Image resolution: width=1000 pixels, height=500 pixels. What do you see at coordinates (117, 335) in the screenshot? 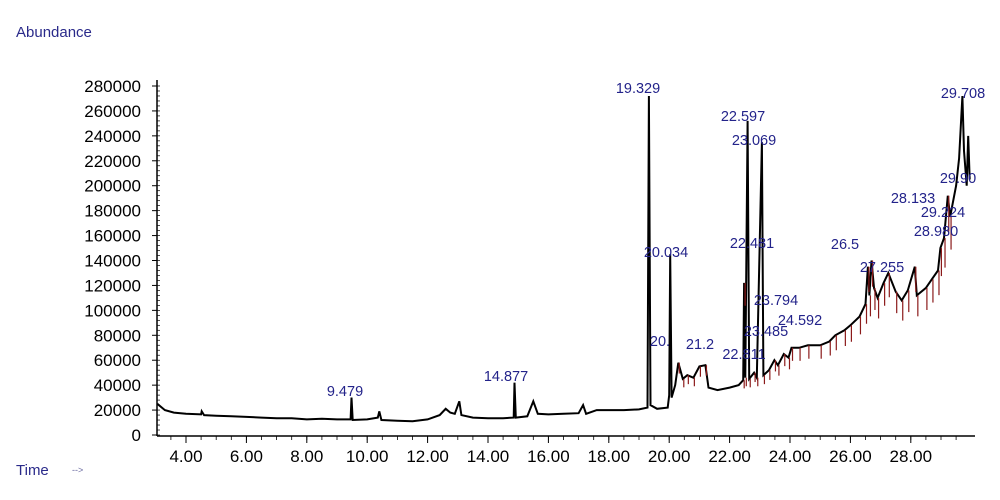
I see `y-tick-label: 80000` at bounding box center [117, 335].